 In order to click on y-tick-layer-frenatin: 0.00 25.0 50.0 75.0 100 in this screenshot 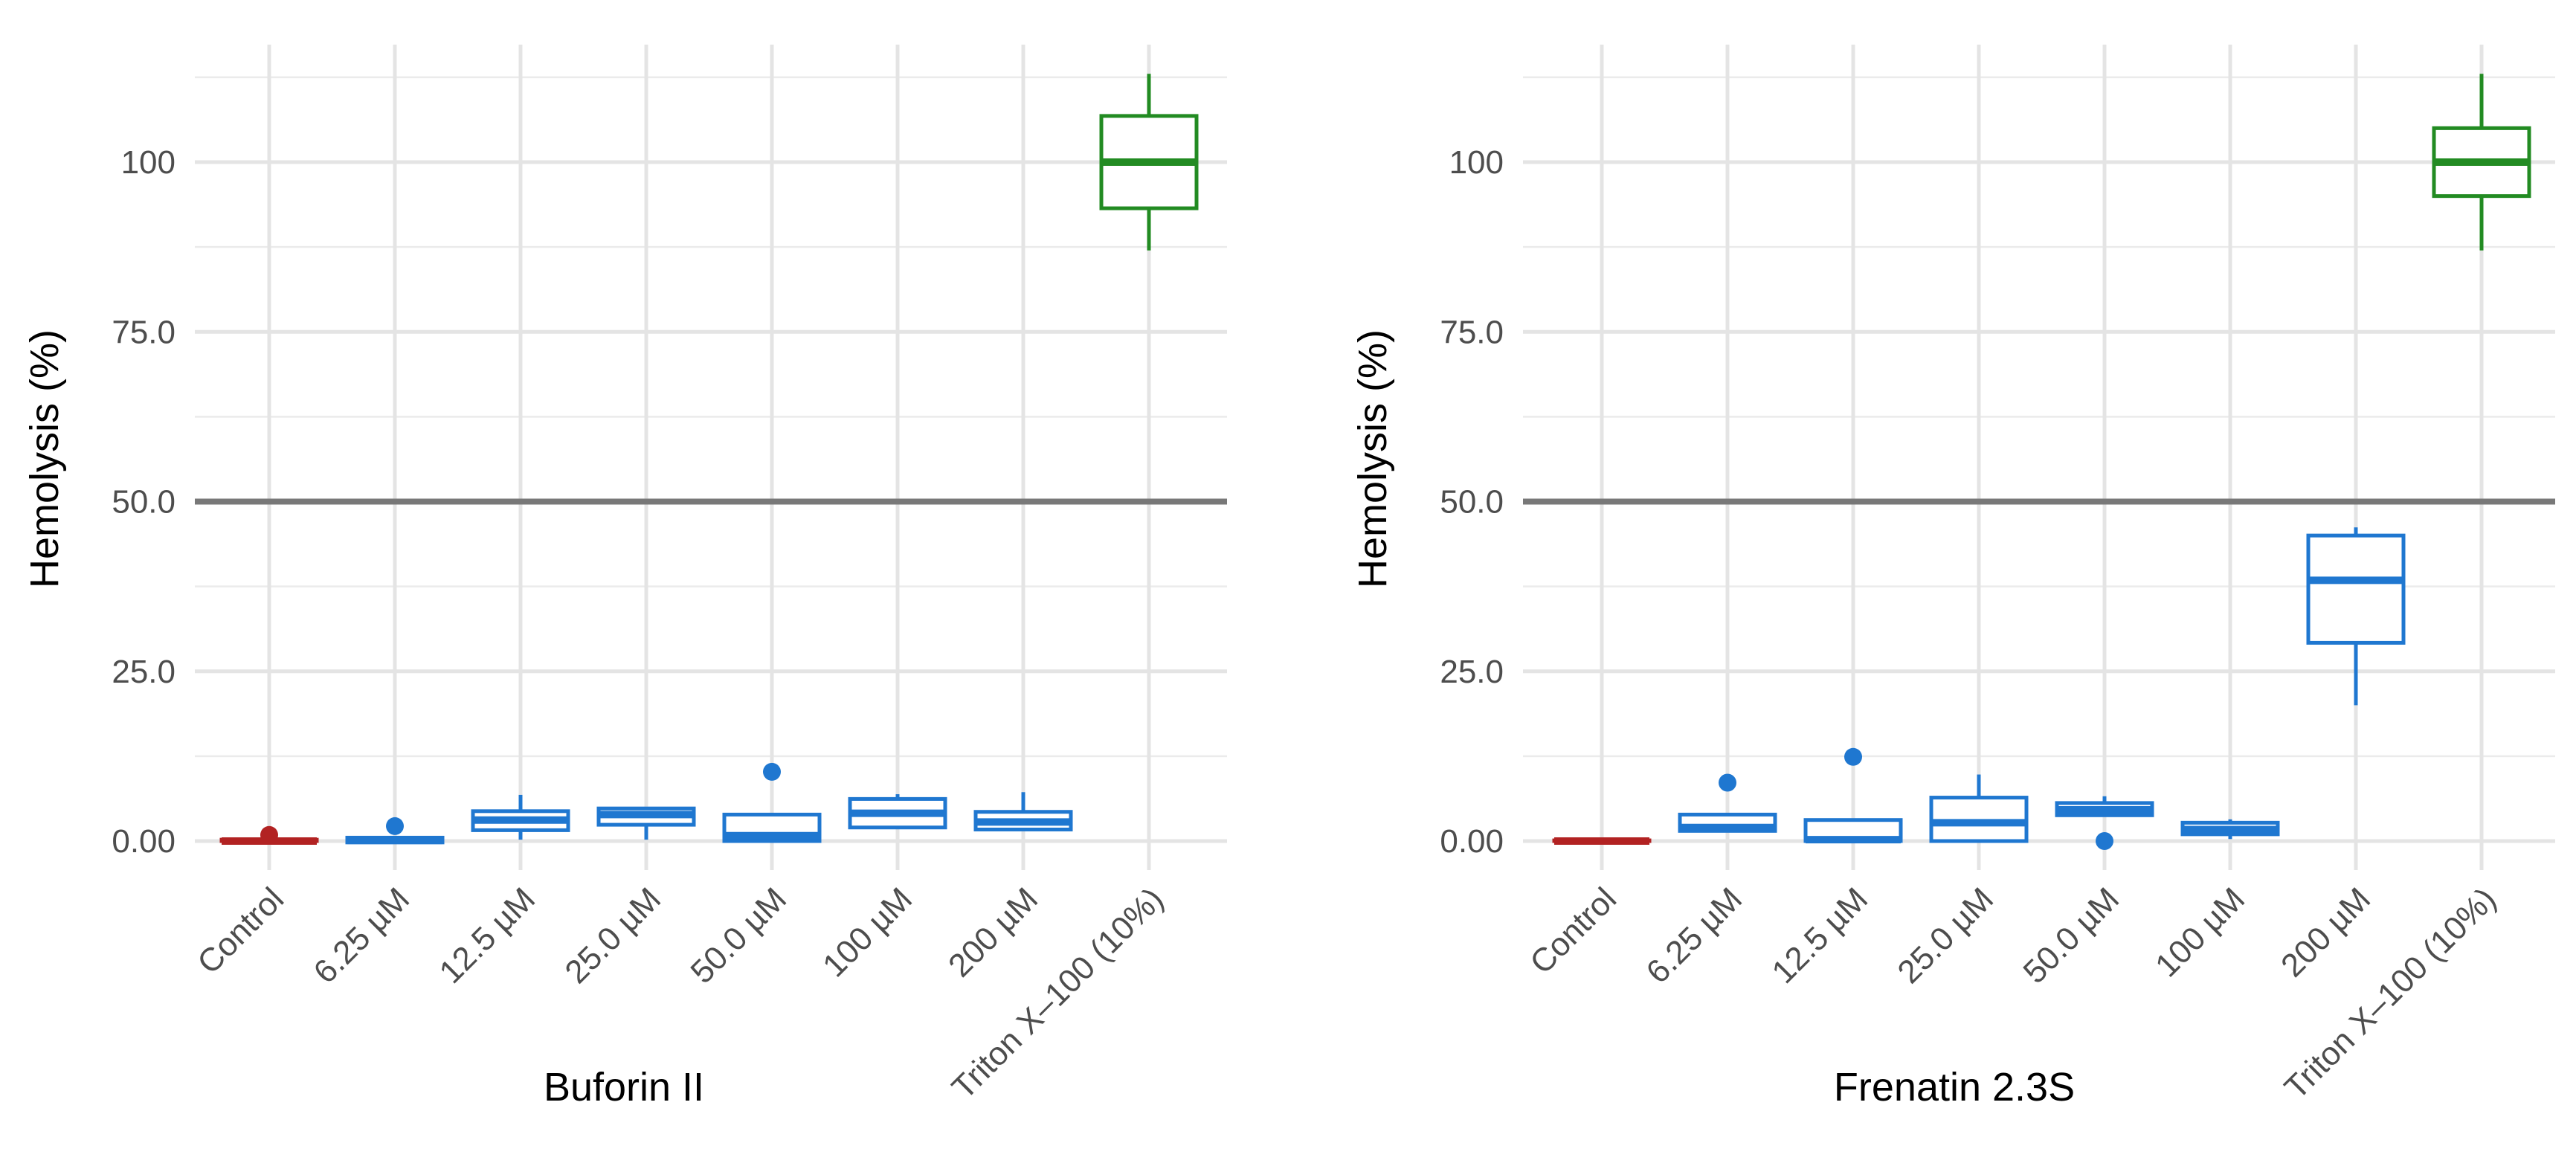, I will do `click(1472, 502)`.